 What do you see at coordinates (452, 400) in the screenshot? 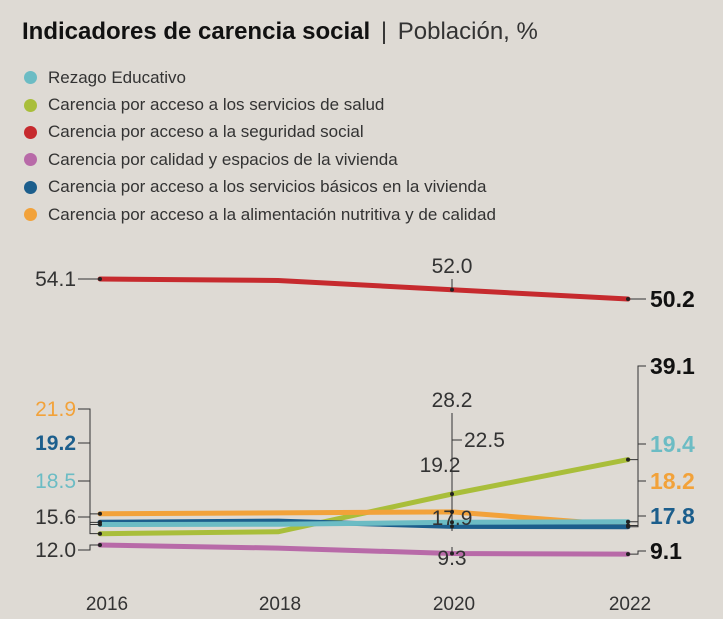
I see `data-label: 28.2` at bounding box center [452, 400].